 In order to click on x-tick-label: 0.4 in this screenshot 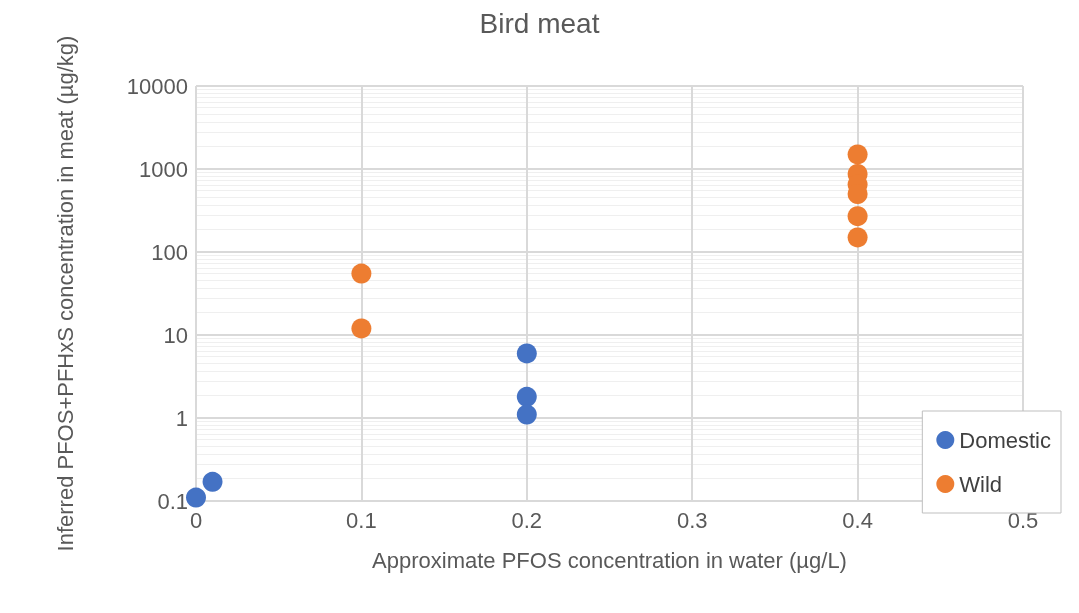, I will do `click(857, 520)`.